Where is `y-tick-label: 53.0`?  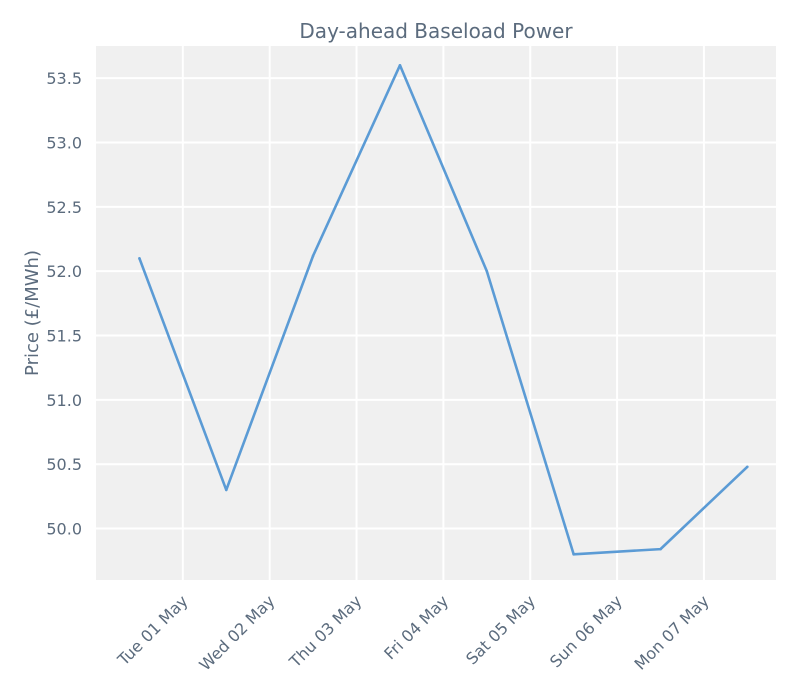
y-tick-label: 53.0 is located at coordinates (64, 143).